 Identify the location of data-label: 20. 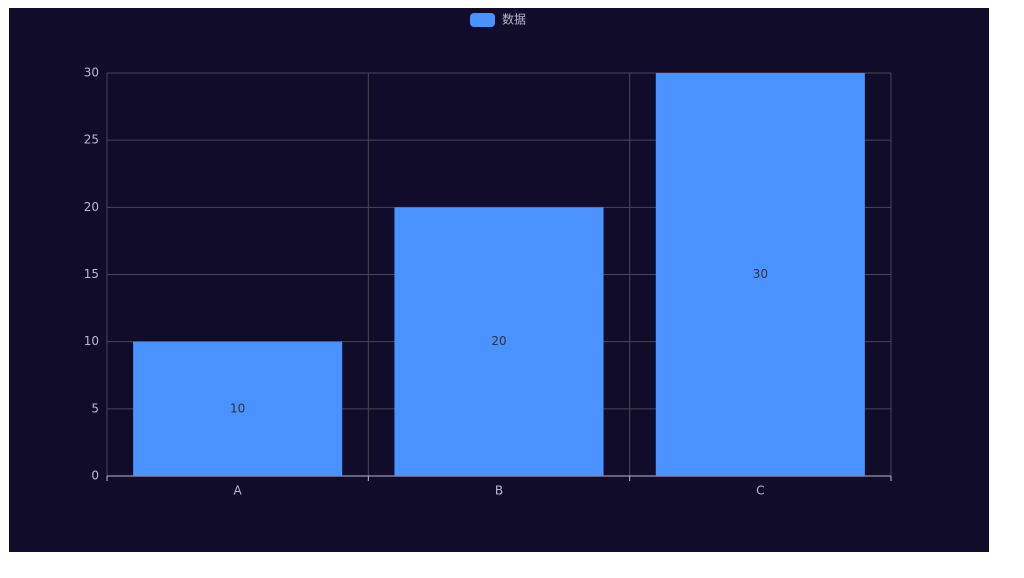
(498, 341).